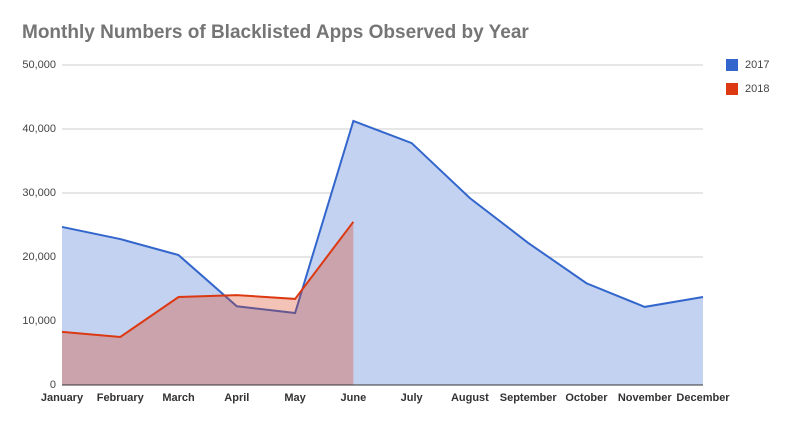 Image resolution: width=800 pixels, height=426 pixels. Describe the element at coordinates (208, 280) in the screenshot. I see `line` at that location.